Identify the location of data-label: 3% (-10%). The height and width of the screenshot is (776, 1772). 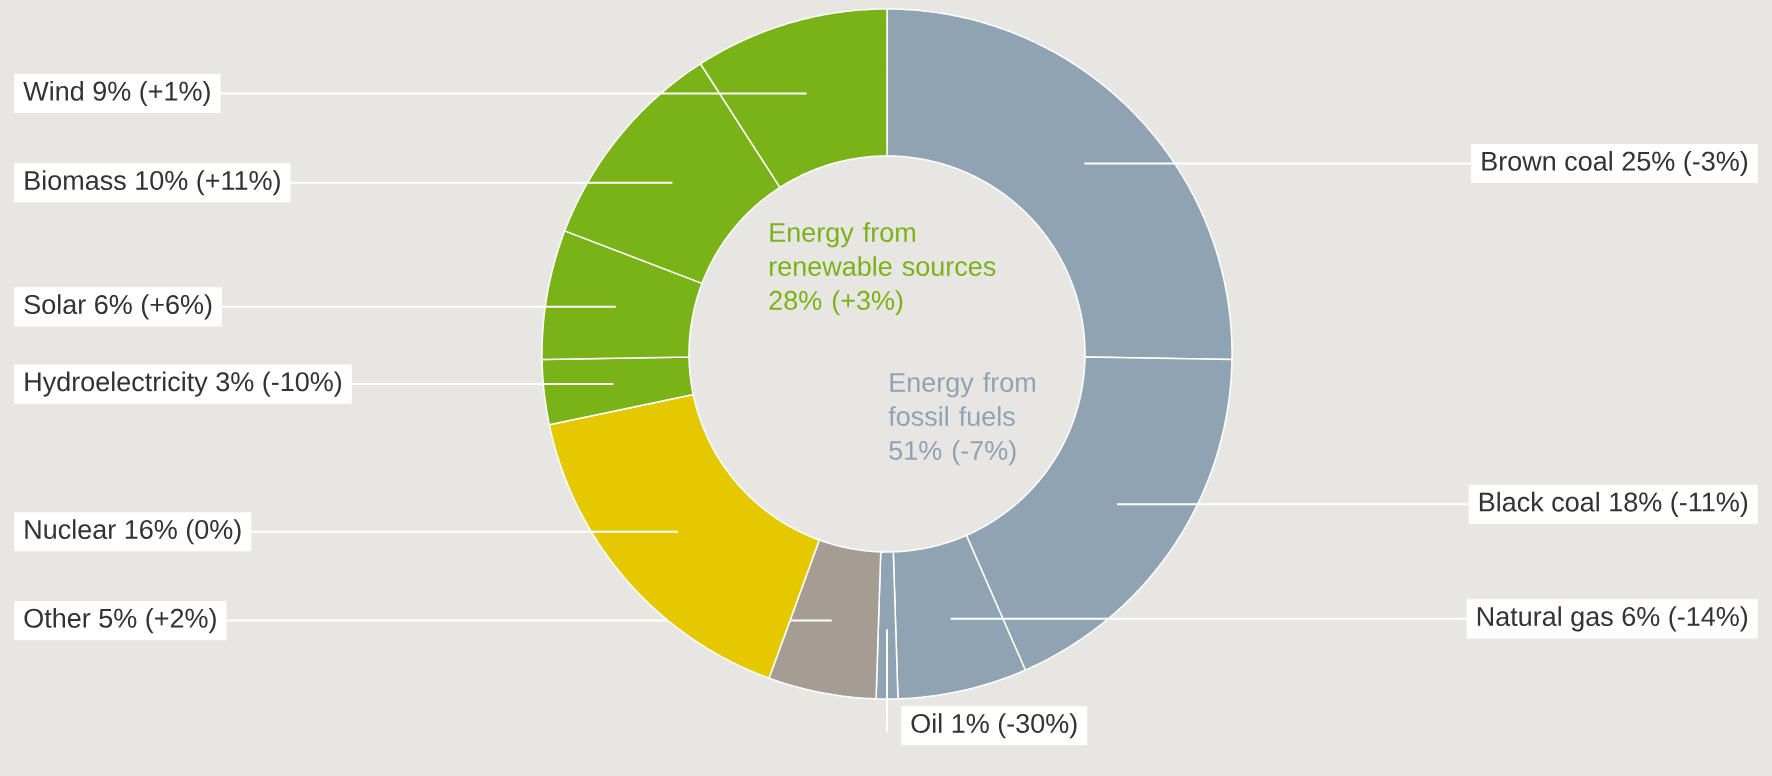
(279, 384).